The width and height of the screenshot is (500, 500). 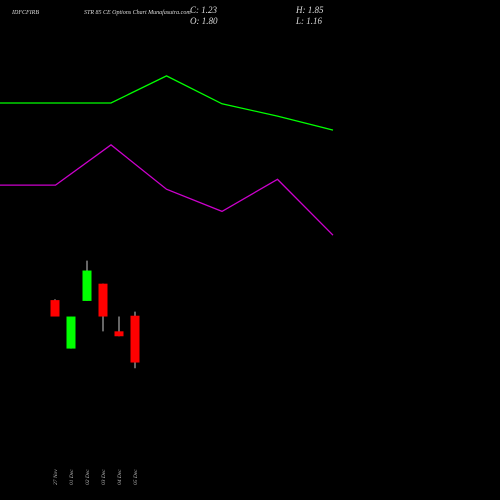 I want to click on x-tick-label: 05 Dec, so click(x=136, y=477).